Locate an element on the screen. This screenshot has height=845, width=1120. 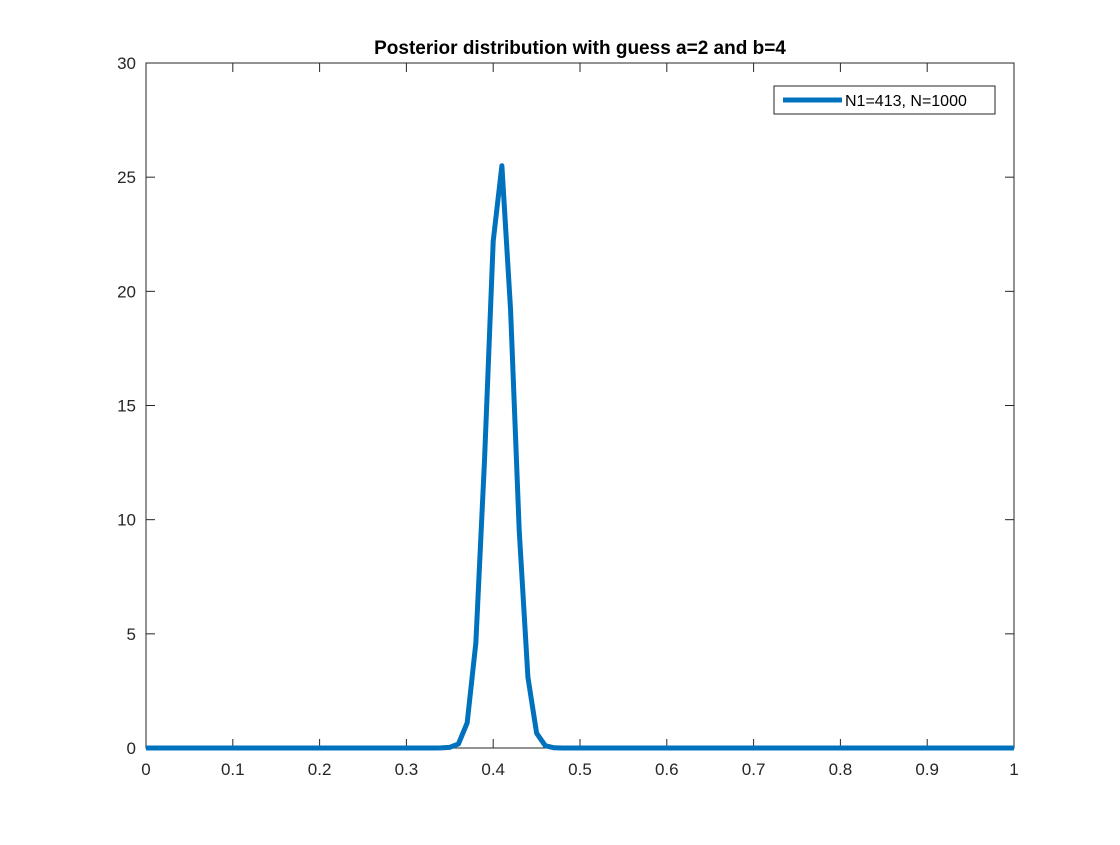
y-tick-label: 10 is located at coordinates (126, 520).